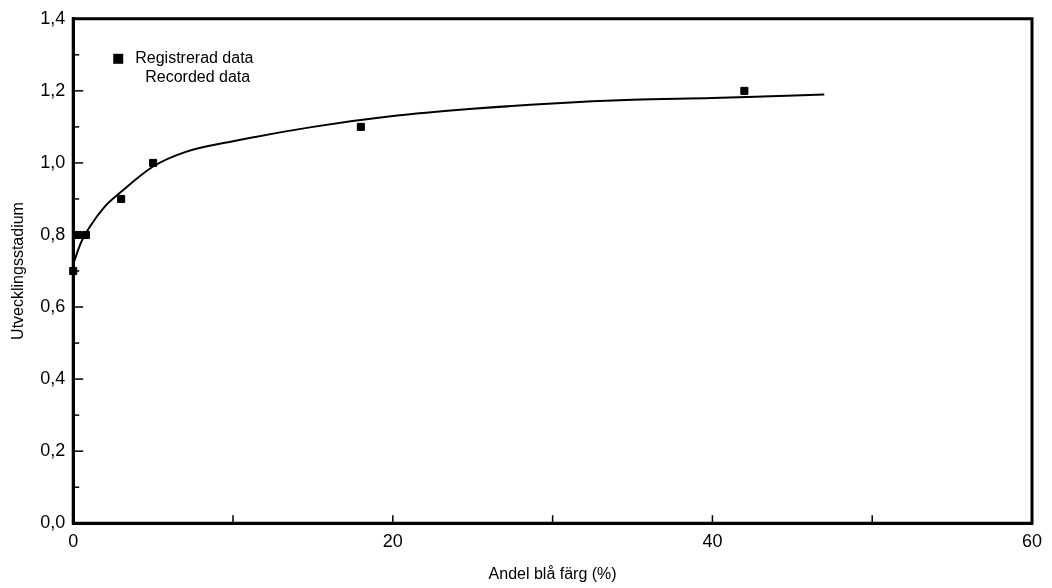  Describe the element at coordinates (73, 540) in the screenshot. I see `x-tick-label: 0` at that location.